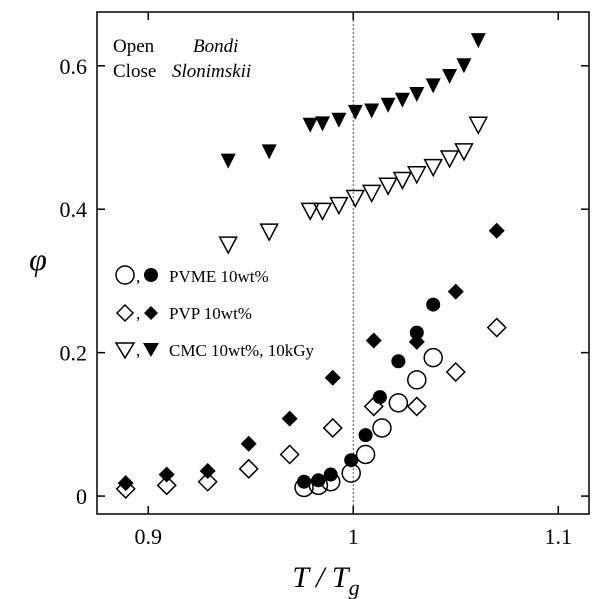  I want to click on legend-open-triangle-marker, so click(125, 351).